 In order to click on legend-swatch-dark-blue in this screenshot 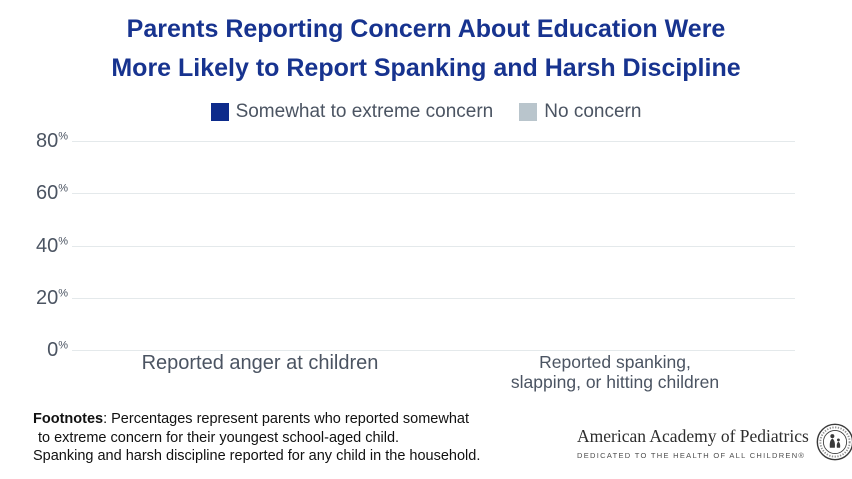, I will do `click(219, 112)`.